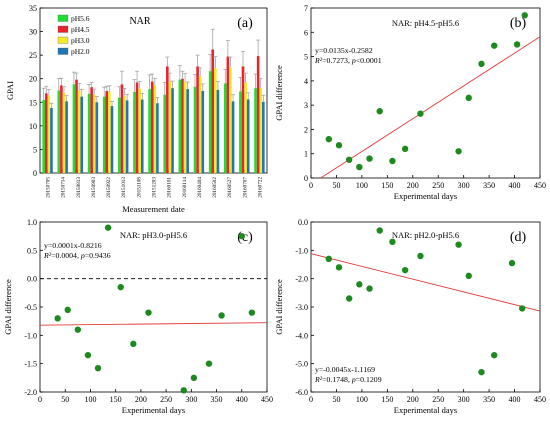  I want to click on x-tick-label: 200, so click(413, 399).